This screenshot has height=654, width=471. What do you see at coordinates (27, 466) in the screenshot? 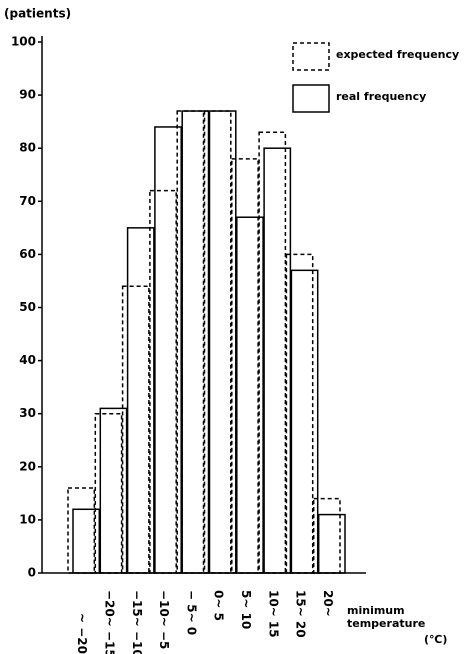
I see `y-tick-label: 20` at bounding box center [27, 466].